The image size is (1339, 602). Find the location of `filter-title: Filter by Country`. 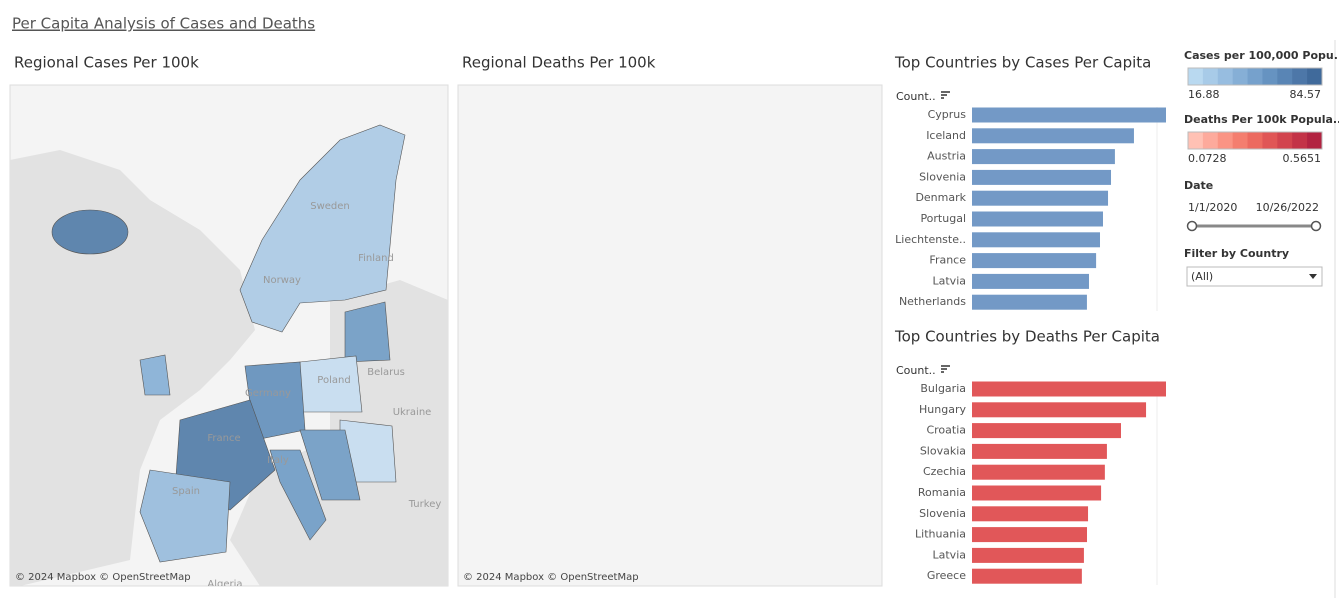

filter-title: Filter by Country is located at coordinates (1236, 253).